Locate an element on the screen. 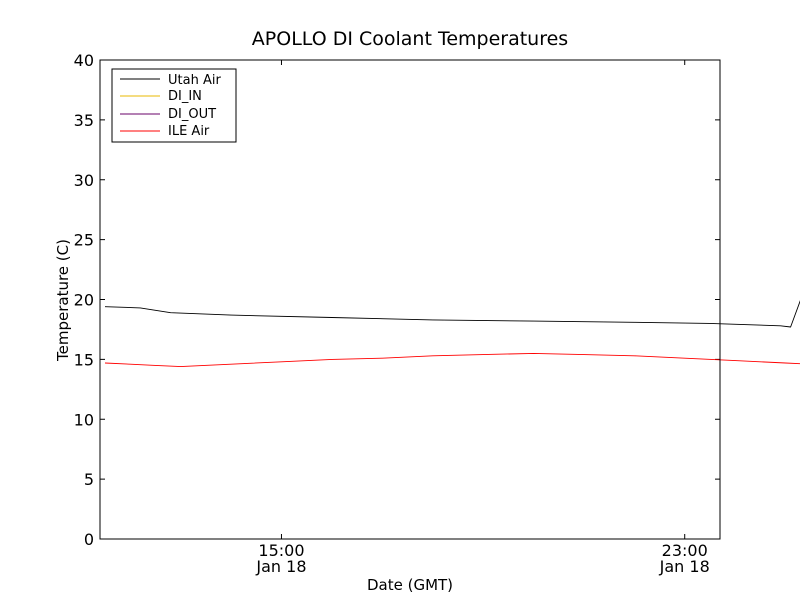 This screenshot has height=600, width=800. y-tick-label: 25 is located at coordinates (84, 240).